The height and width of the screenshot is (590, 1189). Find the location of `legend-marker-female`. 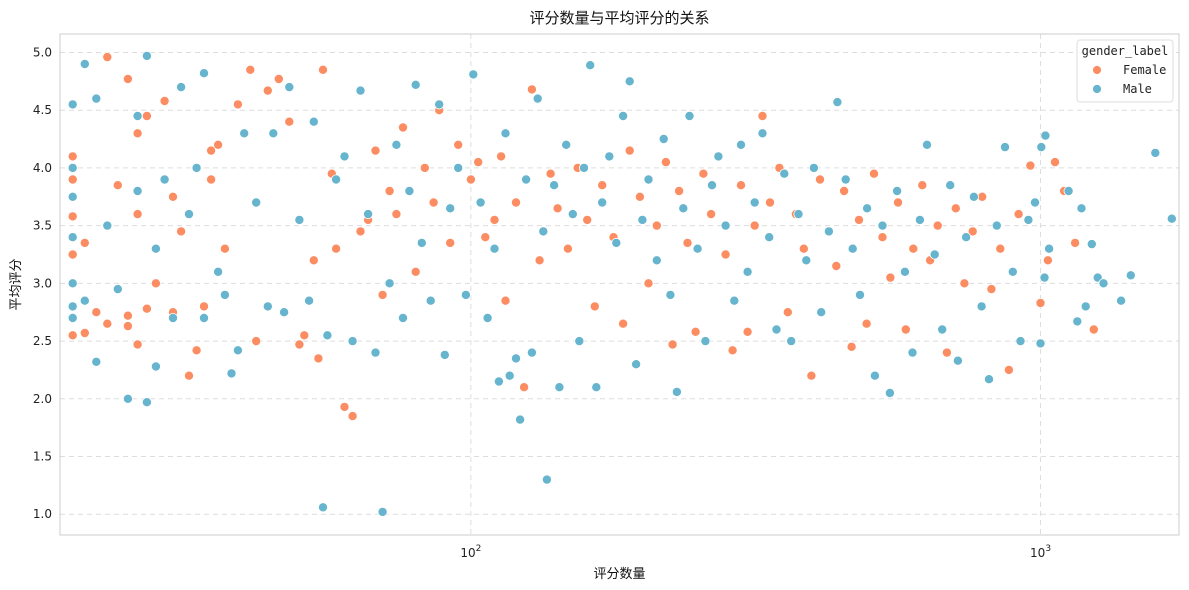

legend-marker-female is located at coordinates (1097, 70).